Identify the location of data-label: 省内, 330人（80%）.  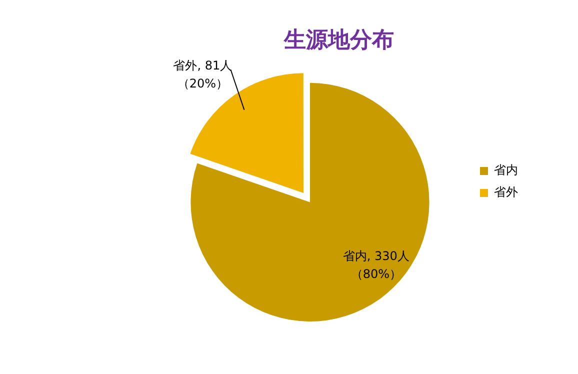
(376, 264).